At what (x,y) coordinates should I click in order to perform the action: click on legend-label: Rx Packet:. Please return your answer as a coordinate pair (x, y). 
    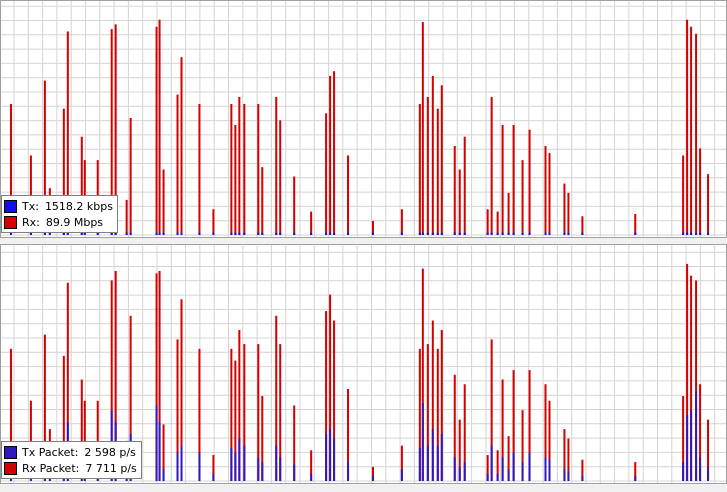
    Looking at the image, I should click on (51, 468).